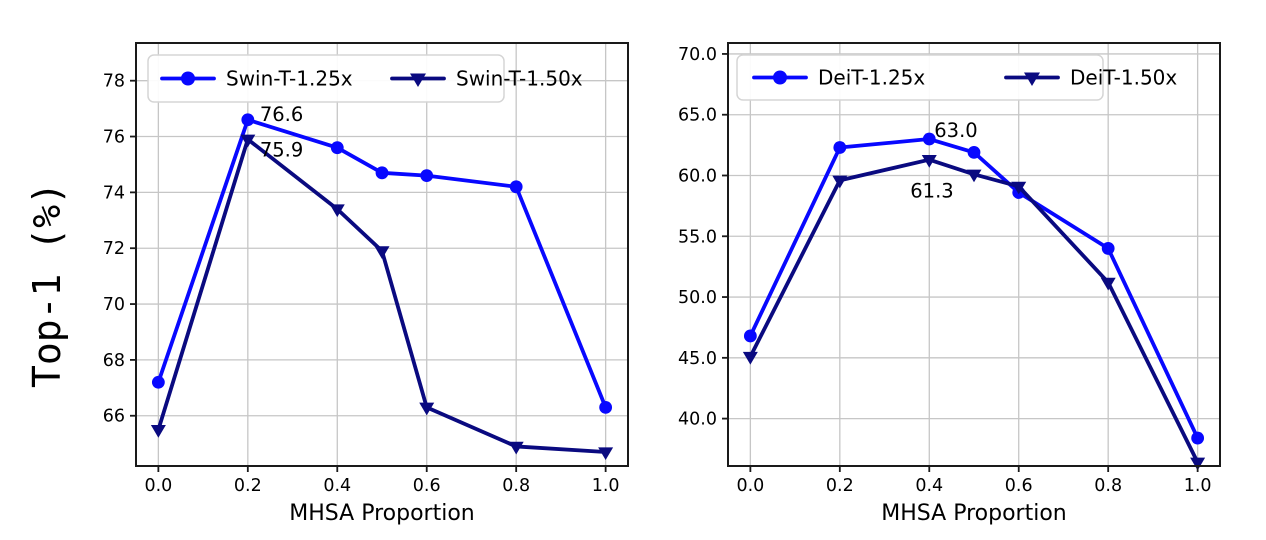  I want to click on y-tick-label: 40.0, so click(697, 420).